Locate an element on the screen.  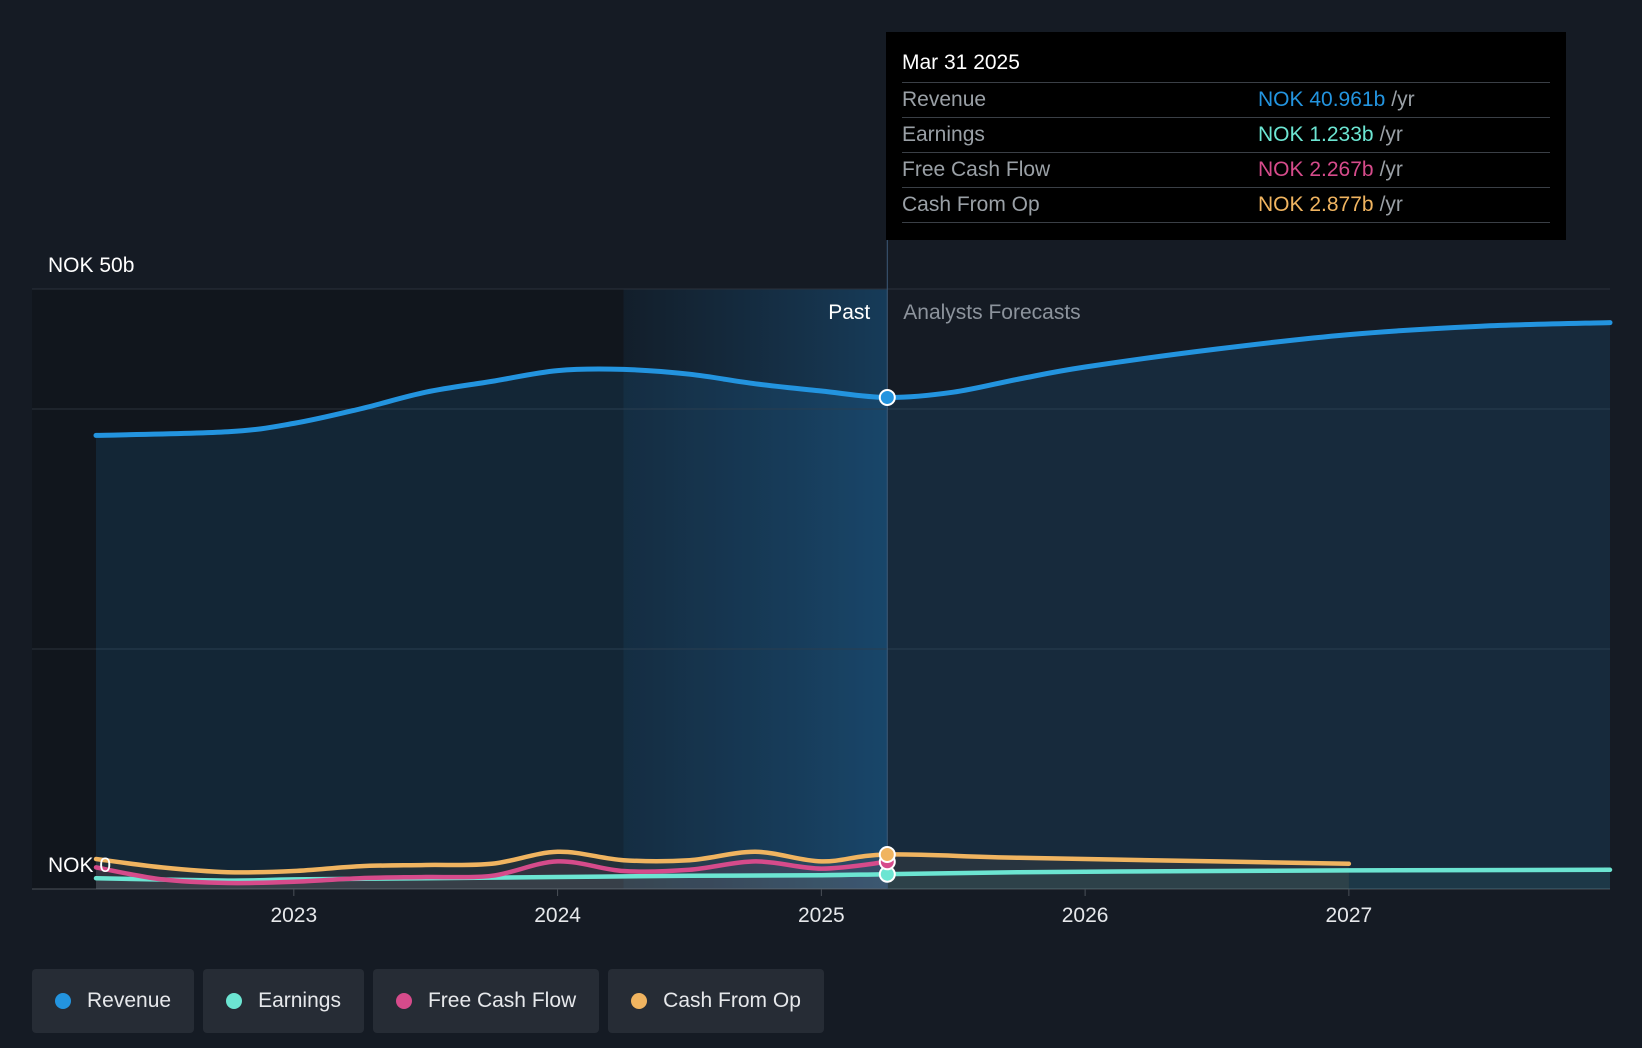
tooltip-value: NOK 2.267b is located at coordinates (1316, 169).